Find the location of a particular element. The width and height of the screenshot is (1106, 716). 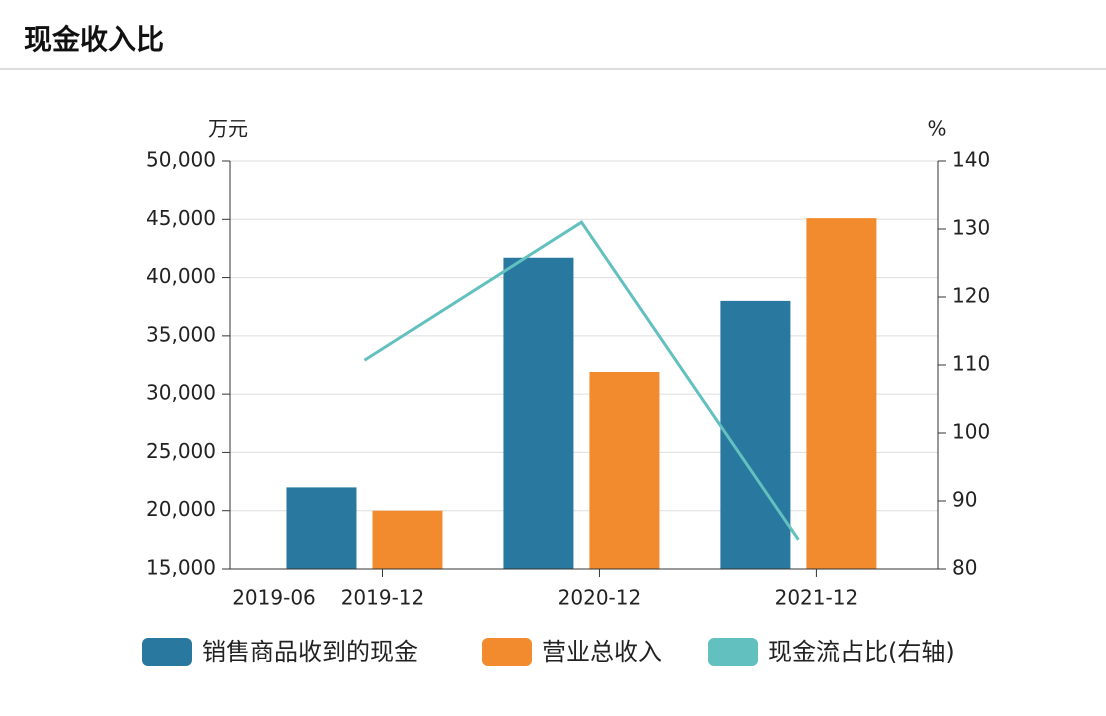

y-tick-label: 15,000 is located at coordinates (181, 568).